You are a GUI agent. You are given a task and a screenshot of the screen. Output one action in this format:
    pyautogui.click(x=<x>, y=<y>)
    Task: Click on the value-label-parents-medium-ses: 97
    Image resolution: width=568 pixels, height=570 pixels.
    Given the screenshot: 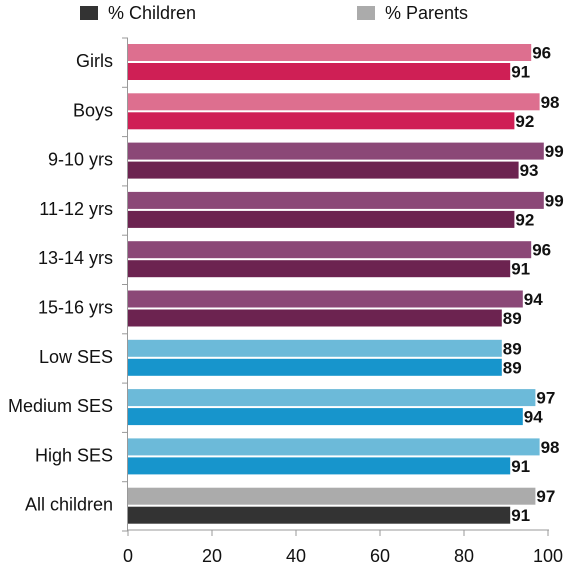 What is the action you would take?
    pyautogui.click(x=545, y=398)
    